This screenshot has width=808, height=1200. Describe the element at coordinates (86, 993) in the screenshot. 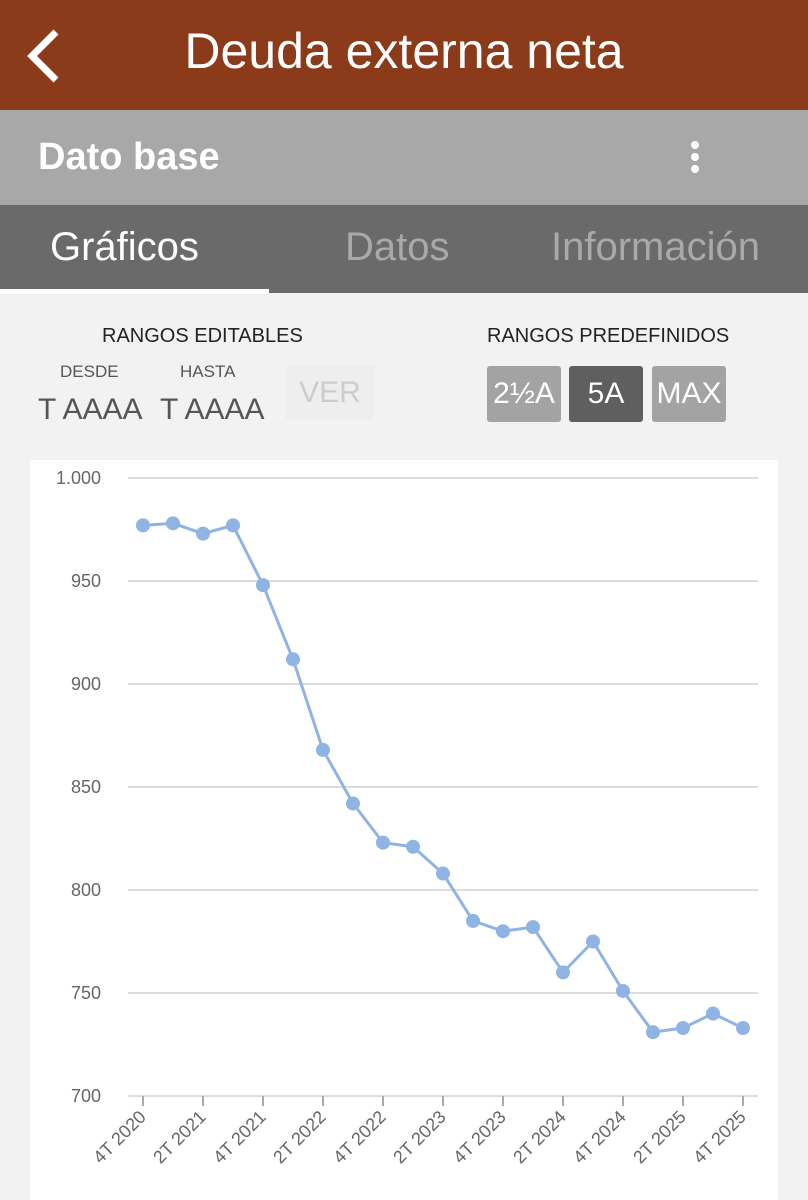

I see `y-tick-label: 750` at that location.